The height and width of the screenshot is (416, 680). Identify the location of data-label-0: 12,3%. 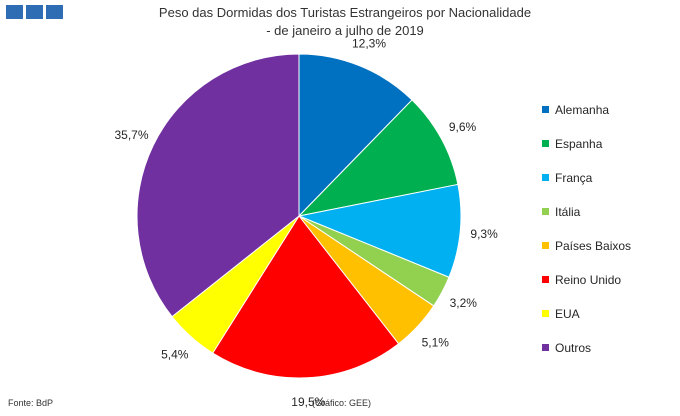
(369, 44).